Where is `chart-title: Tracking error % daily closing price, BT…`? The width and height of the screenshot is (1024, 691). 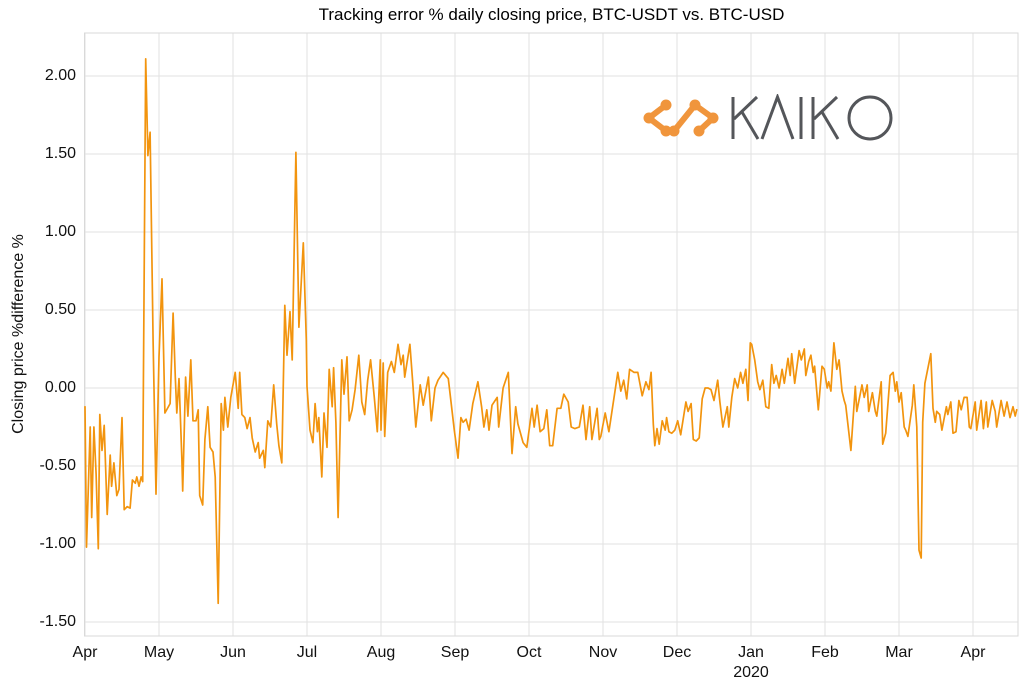 chart-title: Tracking error % daily closing price, BT… is located at coordinates (551, 14).